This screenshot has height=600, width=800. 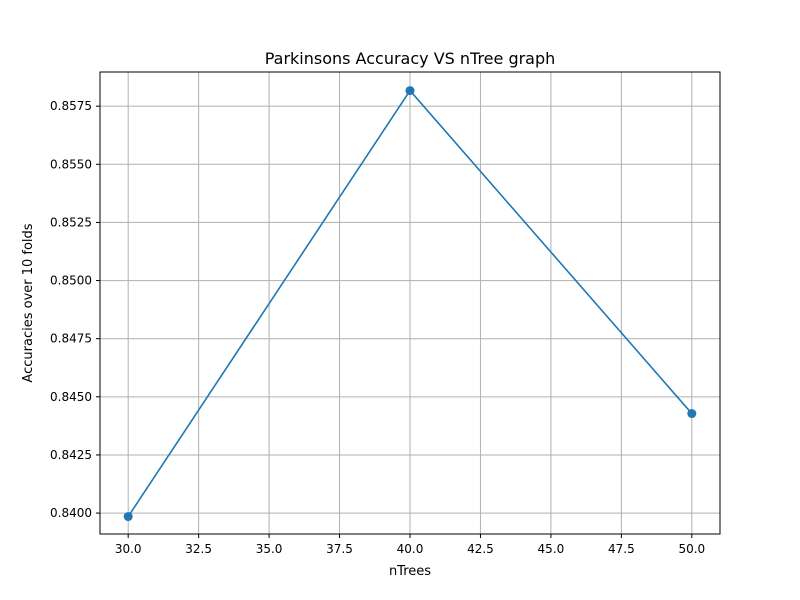 What do you see at coordinates (71, 222) in the screenshot?
I see `y-tick-label: 0.8525` at bounding box center [71, 222].